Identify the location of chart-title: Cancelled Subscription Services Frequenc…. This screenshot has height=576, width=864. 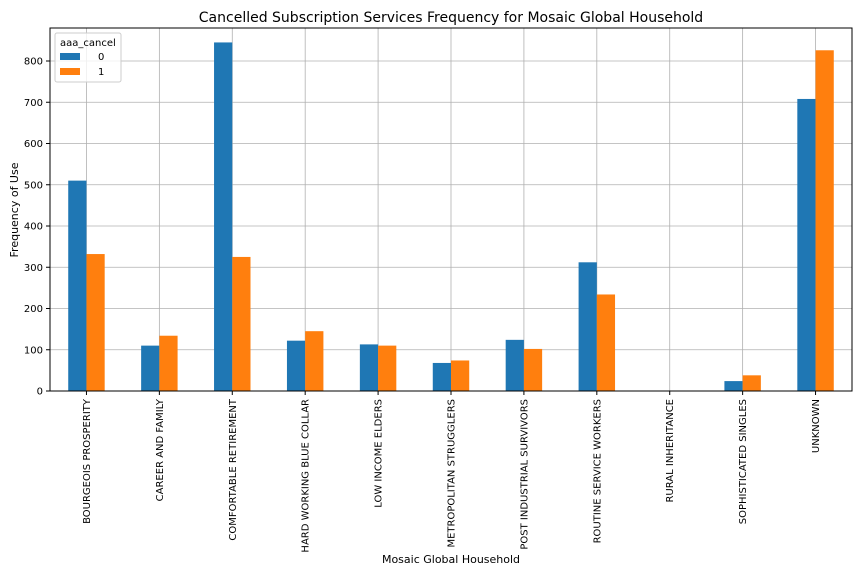
(451, 18).